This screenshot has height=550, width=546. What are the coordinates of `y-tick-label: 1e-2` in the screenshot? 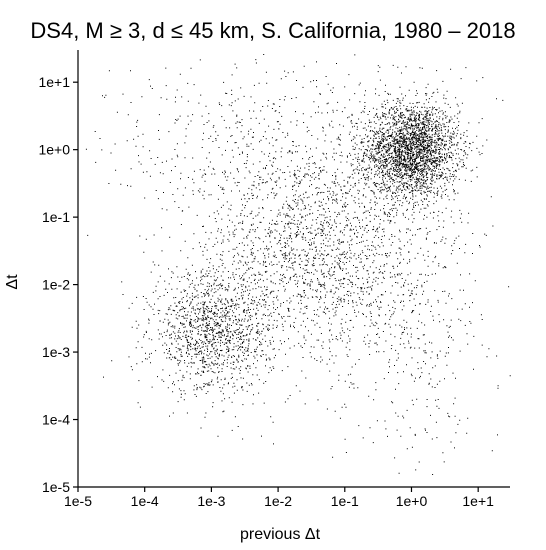 It's located at (56, 285).